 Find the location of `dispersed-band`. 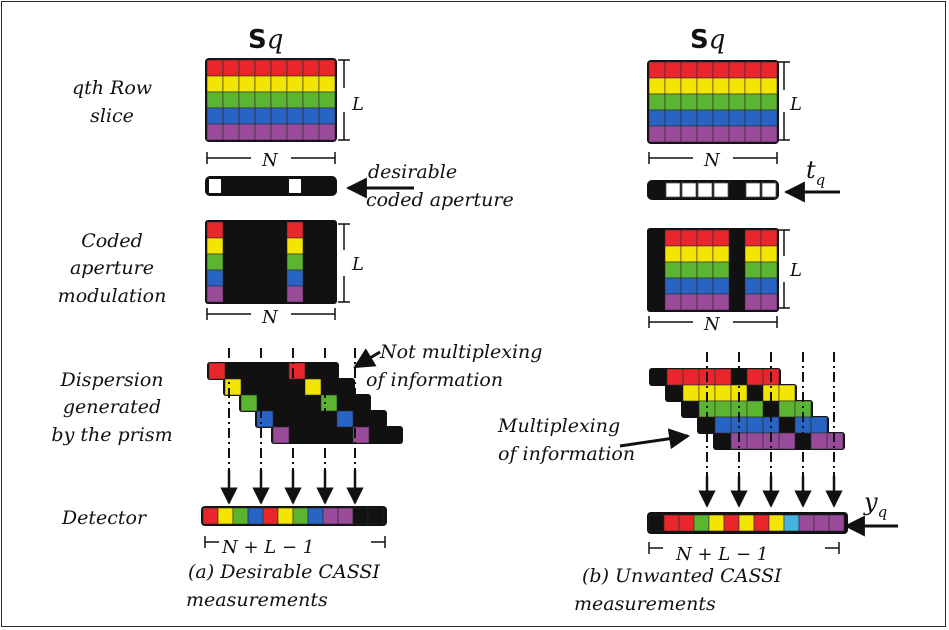

dispersed-band is located at coordinates (289, 387).